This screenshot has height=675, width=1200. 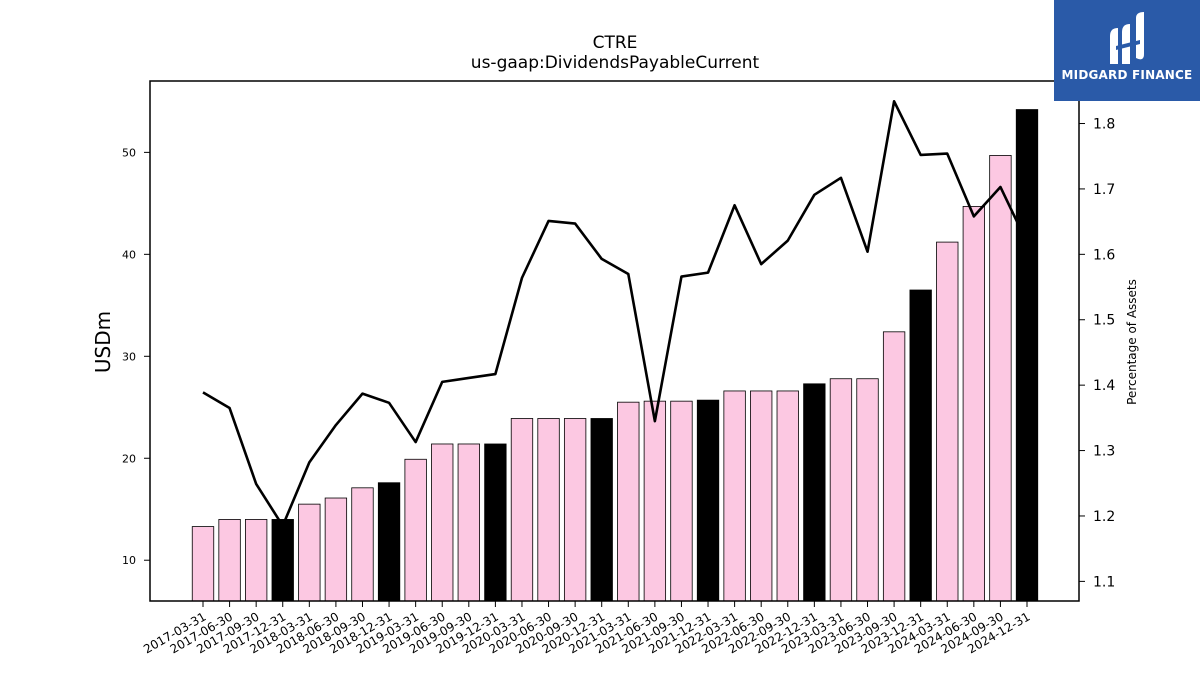 What do you see at coordinates (1104, 125) in the screenshot?
I see `y2-tick-label: 1.8` at bounding box center [1104, 125].